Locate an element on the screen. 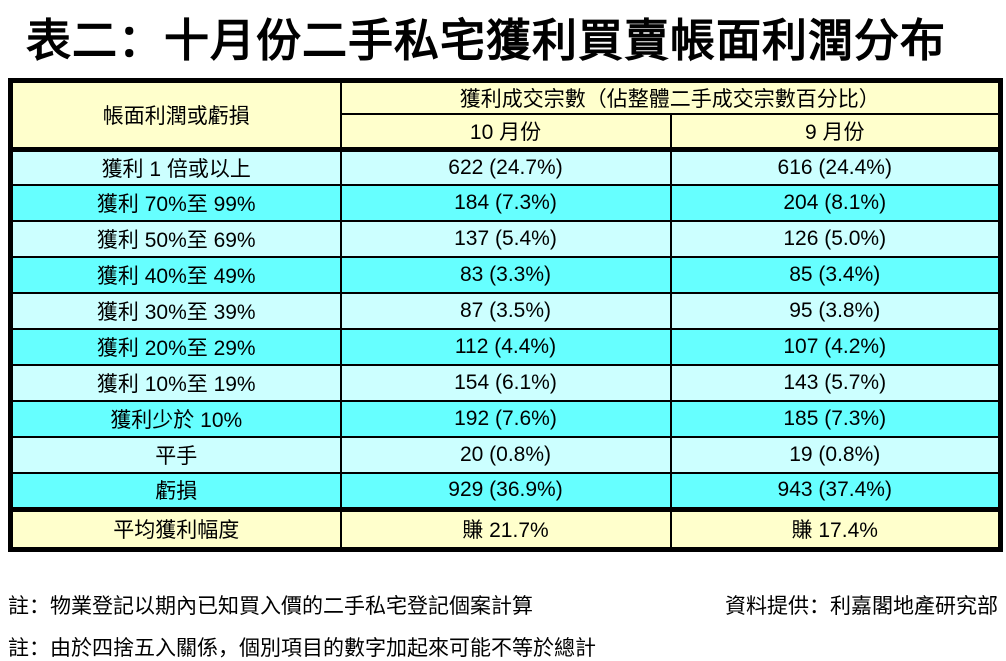 This screenshot has width=1006, height=661. table-row: 獲利 30%至 39% 87 (3.5%) 95 (3.8%) is located at coordinates (505, 311).